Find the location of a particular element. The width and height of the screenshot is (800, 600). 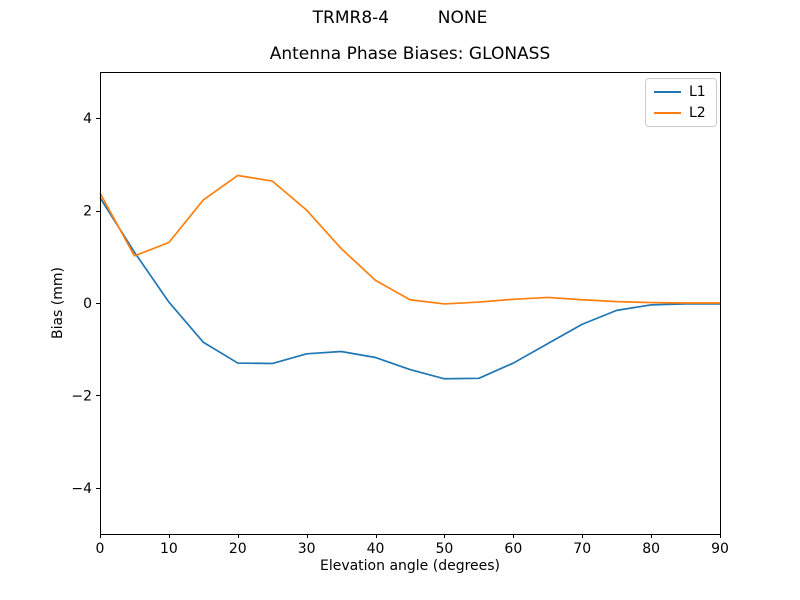

y-tick-label: 2 is located at coordinates (87, 212).